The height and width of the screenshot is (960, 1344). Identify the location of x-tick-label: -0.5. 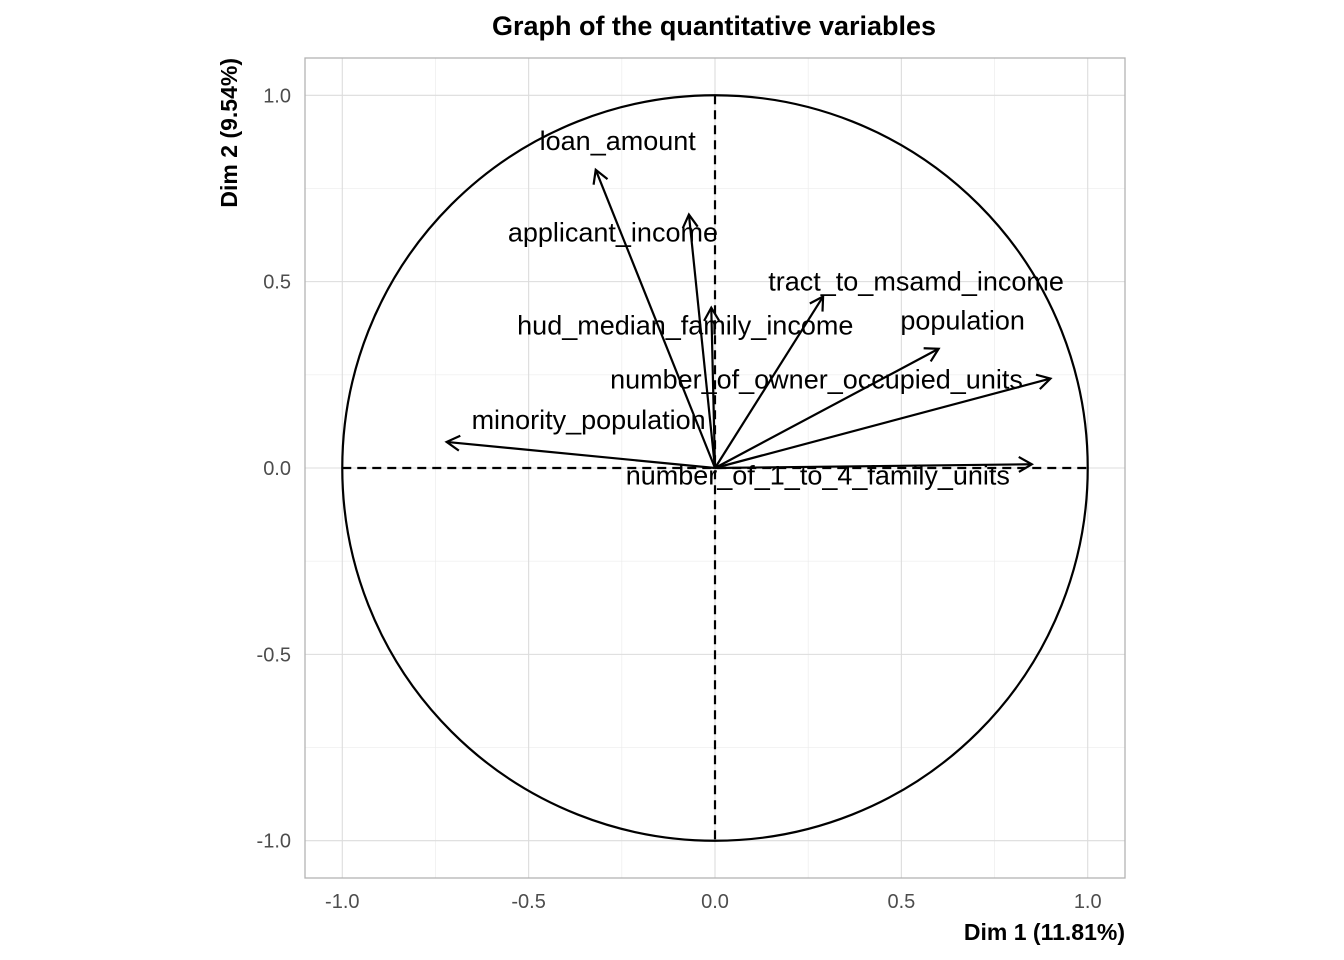
(528, 902).